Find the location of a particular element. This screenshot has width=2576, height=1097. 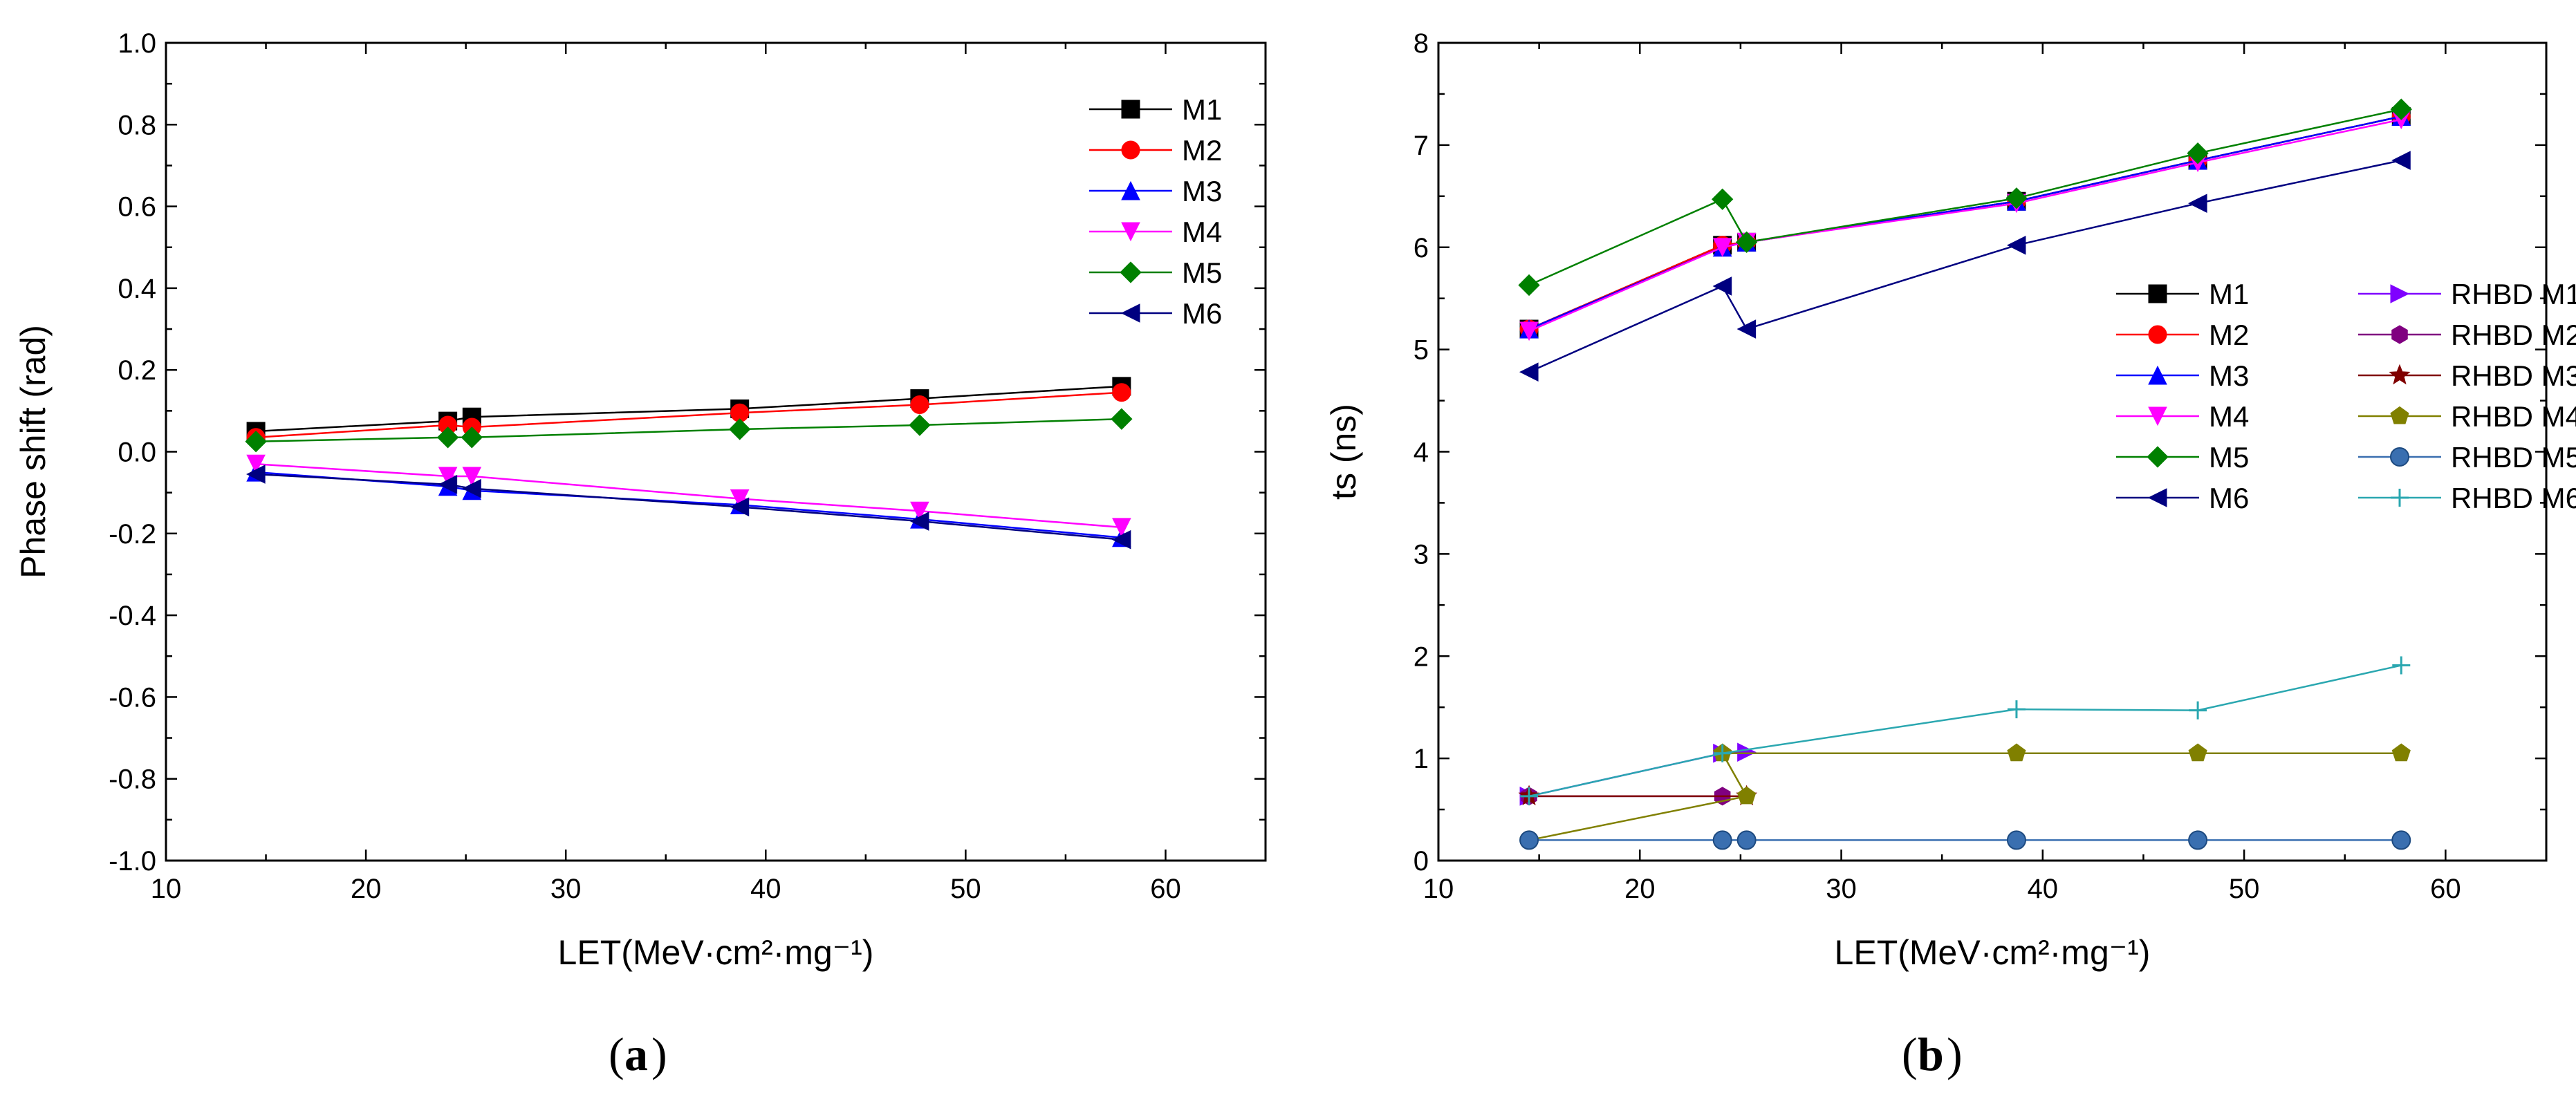

legend-label: M2 is located at coordinates (1202, 150).